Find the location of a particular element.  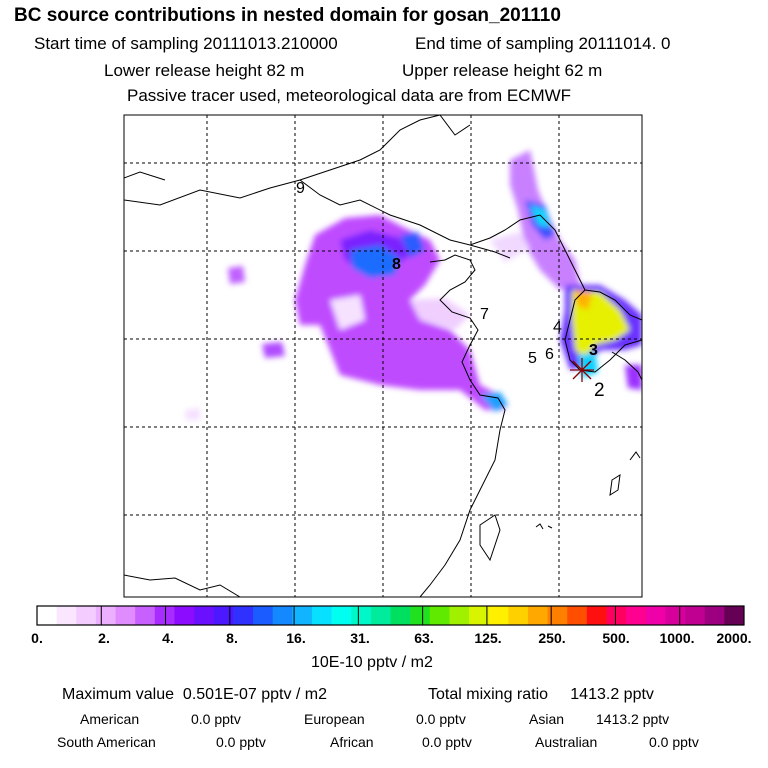

total-value-text: 1413.2 pptv is located at coordinates (612, 694).